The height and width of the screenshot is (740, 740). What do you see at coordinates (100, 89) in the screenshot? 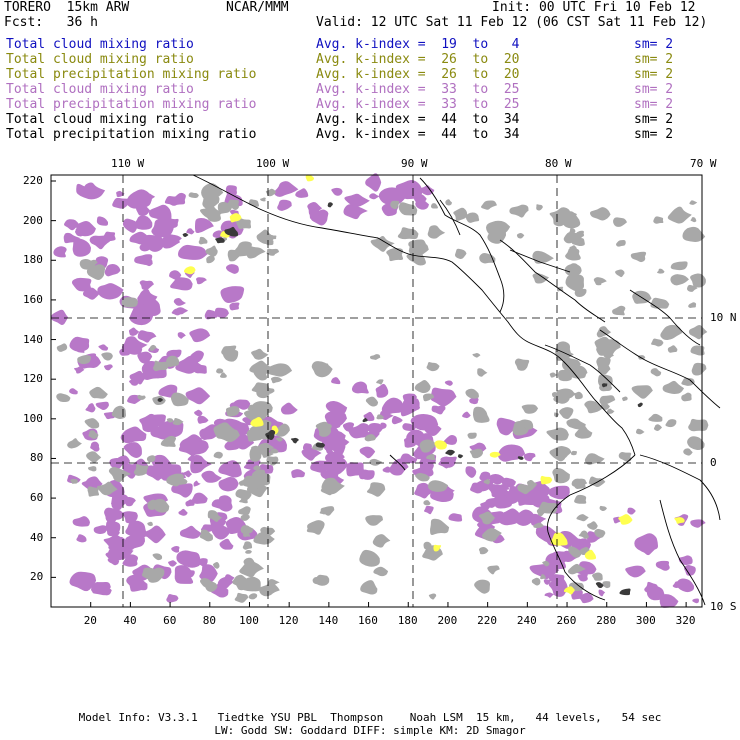
I see `legend-label: Total cloud mixing ratio` at bounding box center [100, 89].